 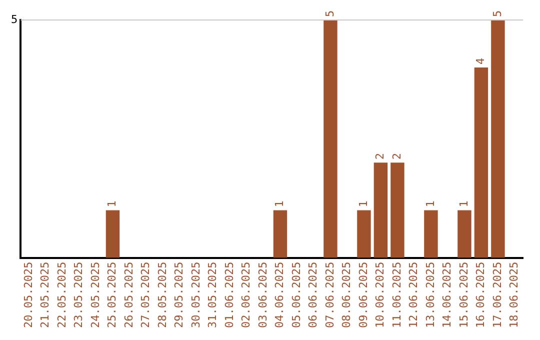 What do you see at coordinates (213, 295) in the screenshot?
I see `x-tick-label: 31.05.2025` at bounding box center [213, 295].